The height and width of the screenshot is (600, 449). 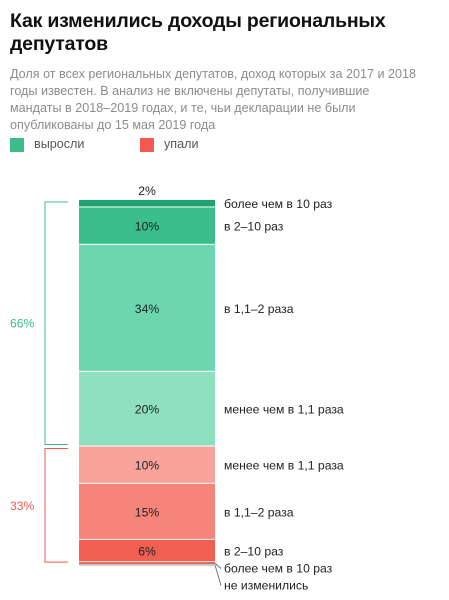 What do you see at coordinates (266, 586) in the screenshot?
I see `category-label: не изменились` at bounding box center [266, 586].